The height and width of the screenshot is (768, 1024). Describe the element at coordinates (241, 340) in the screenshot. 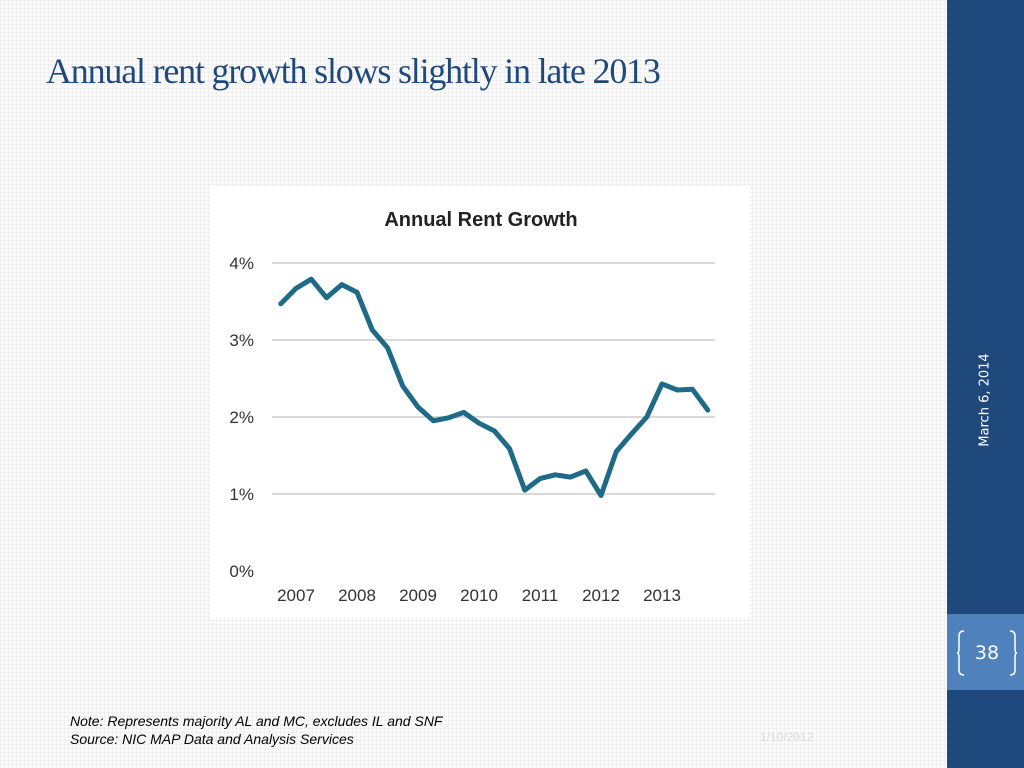

I see `y-tick-label: 3%` at that location.